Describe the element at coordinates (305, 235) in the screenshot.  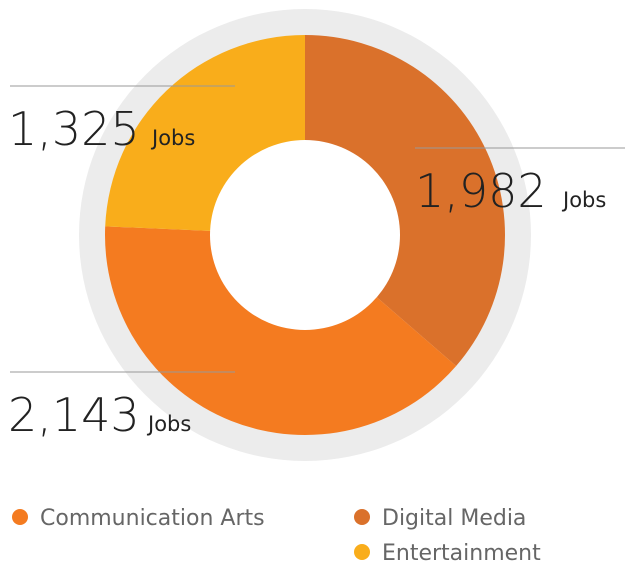
I see `donut-hole` at that location.